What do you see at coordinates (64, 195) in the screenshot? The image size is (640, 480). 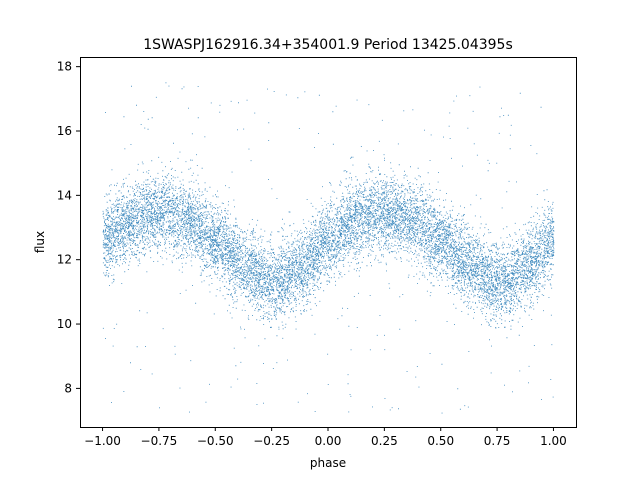 I see `y-tick-label: 14` at bounding box center [64, 195].